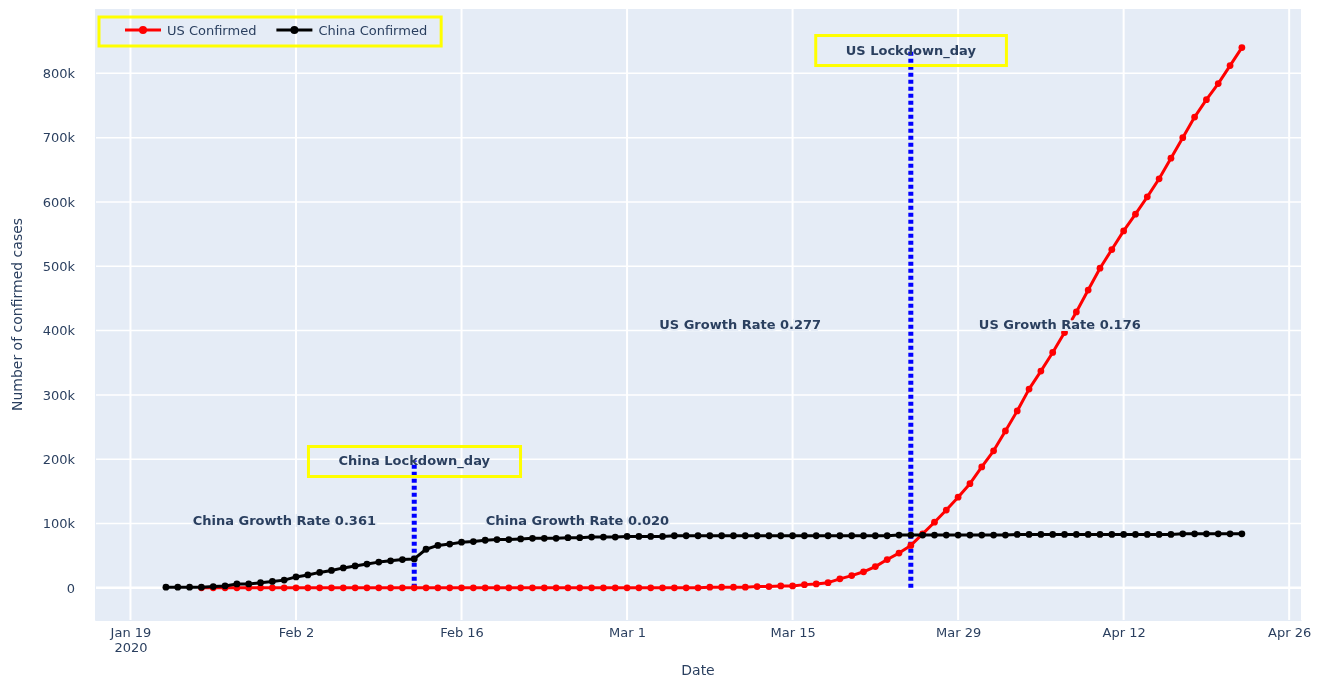 The image size is (1323, 681). I want to click on x-tick-label: Mar 15, so click(793, 633).